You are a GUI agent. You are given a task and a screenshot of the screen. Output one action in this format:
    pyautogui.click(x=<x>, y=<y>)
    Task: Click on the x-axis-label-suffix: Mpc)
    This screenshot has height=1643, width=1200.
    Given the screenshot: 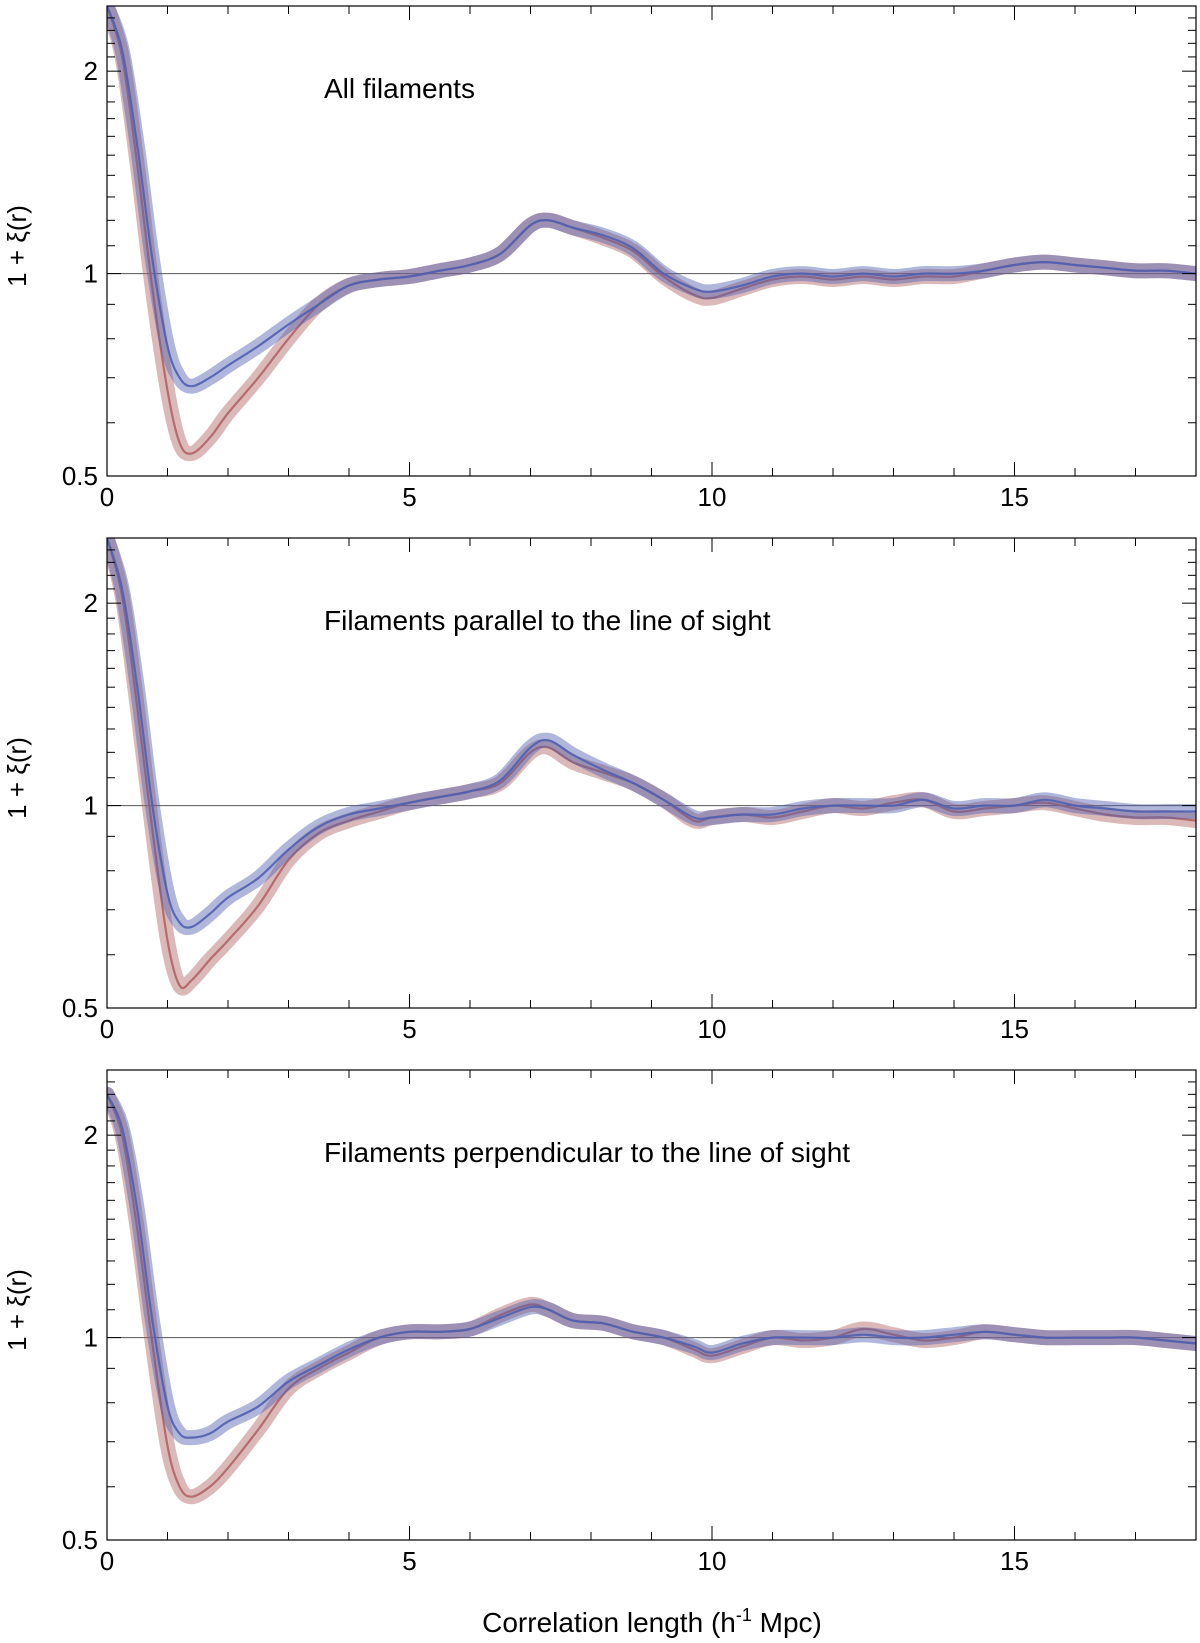 What is the action you would take?
    pyautogui.click(x=787, y=1622)
    